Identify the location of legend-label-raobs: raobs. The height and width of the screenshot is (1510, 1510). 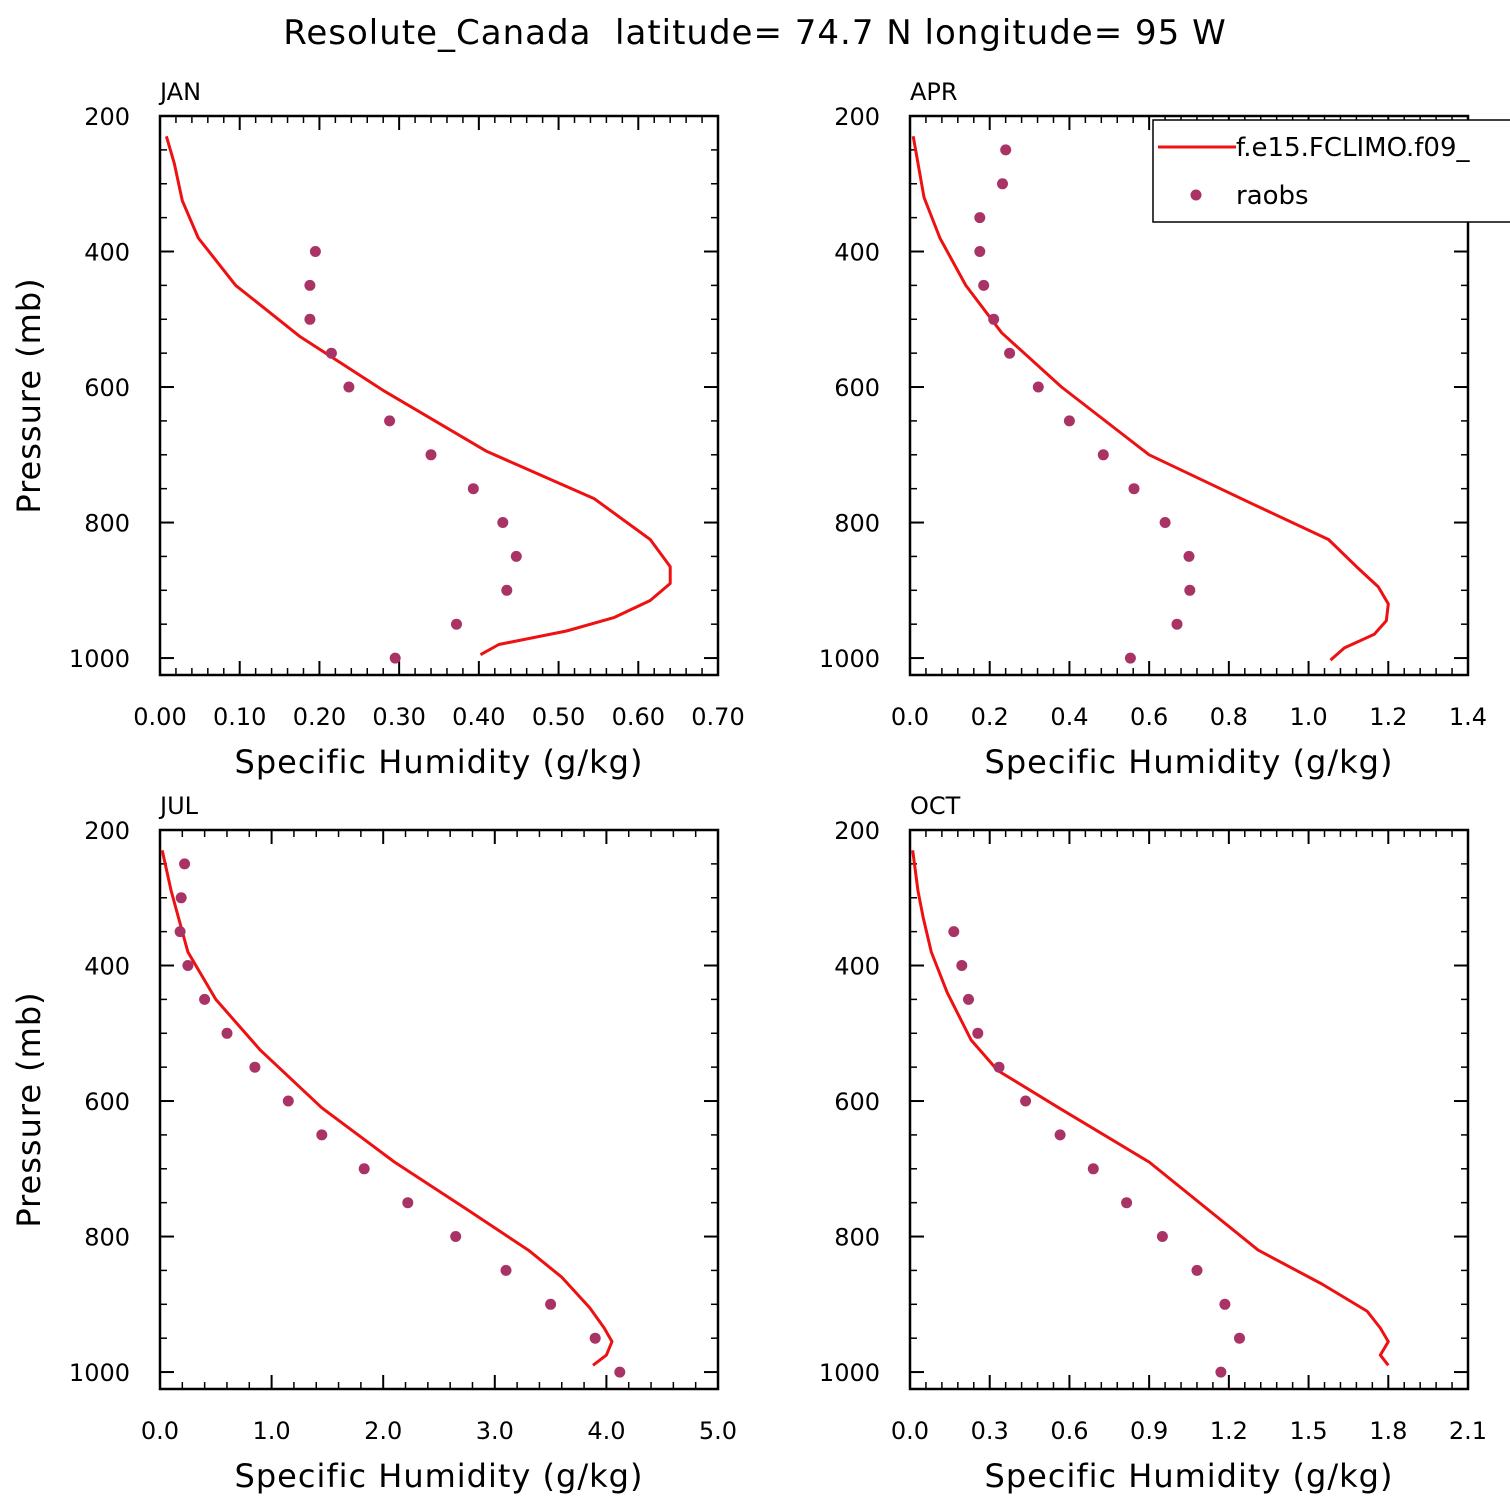
(1272, 196).